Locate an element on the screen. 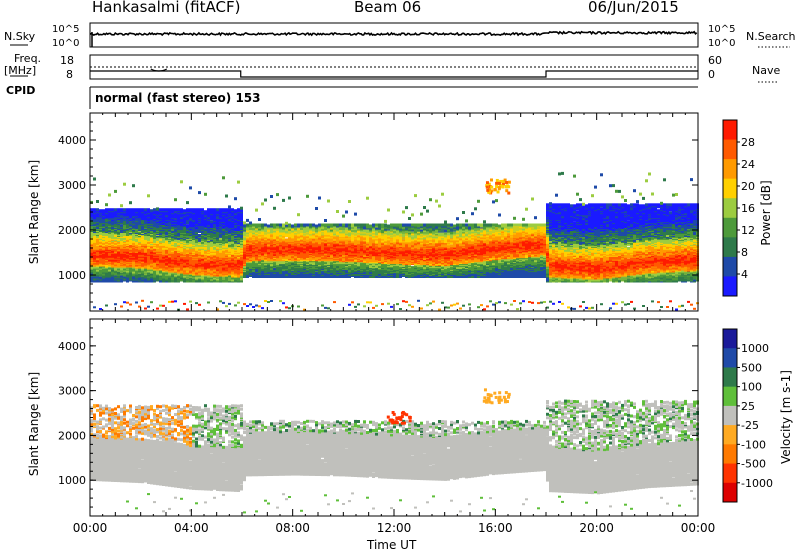  nsky-line is located at coordinates (393, 33).